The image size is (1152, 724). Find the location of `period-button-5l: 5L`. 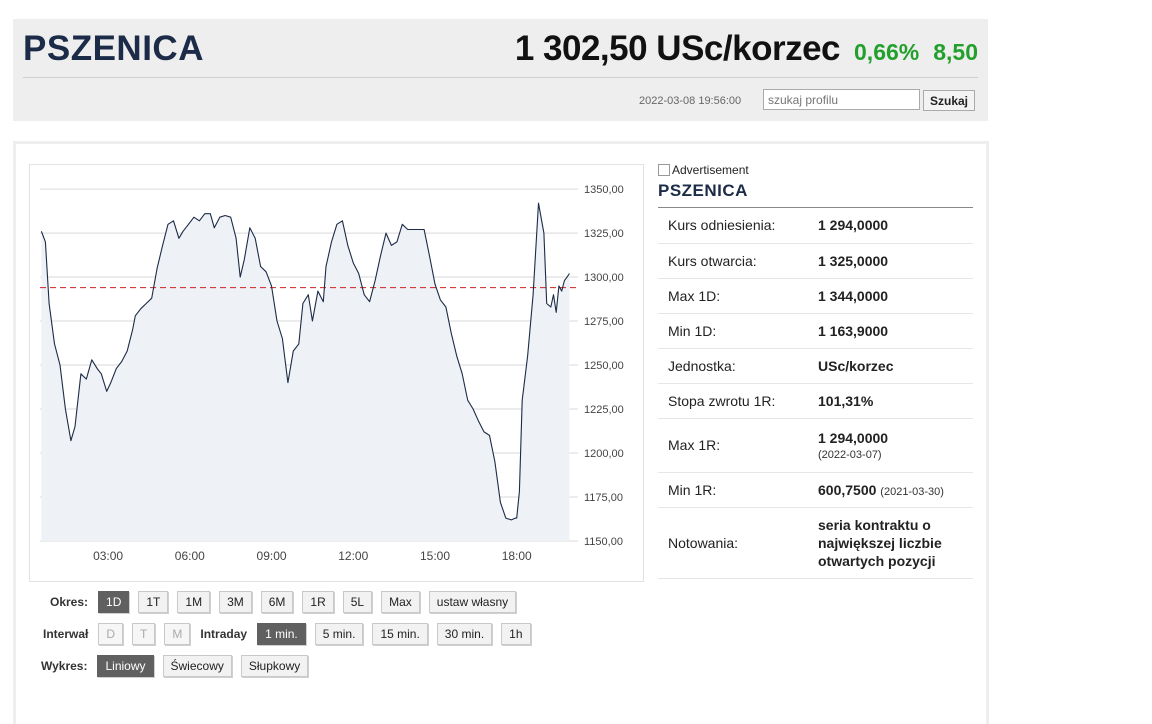

period-button-5l: 5L is located at coordinates (357, 602).